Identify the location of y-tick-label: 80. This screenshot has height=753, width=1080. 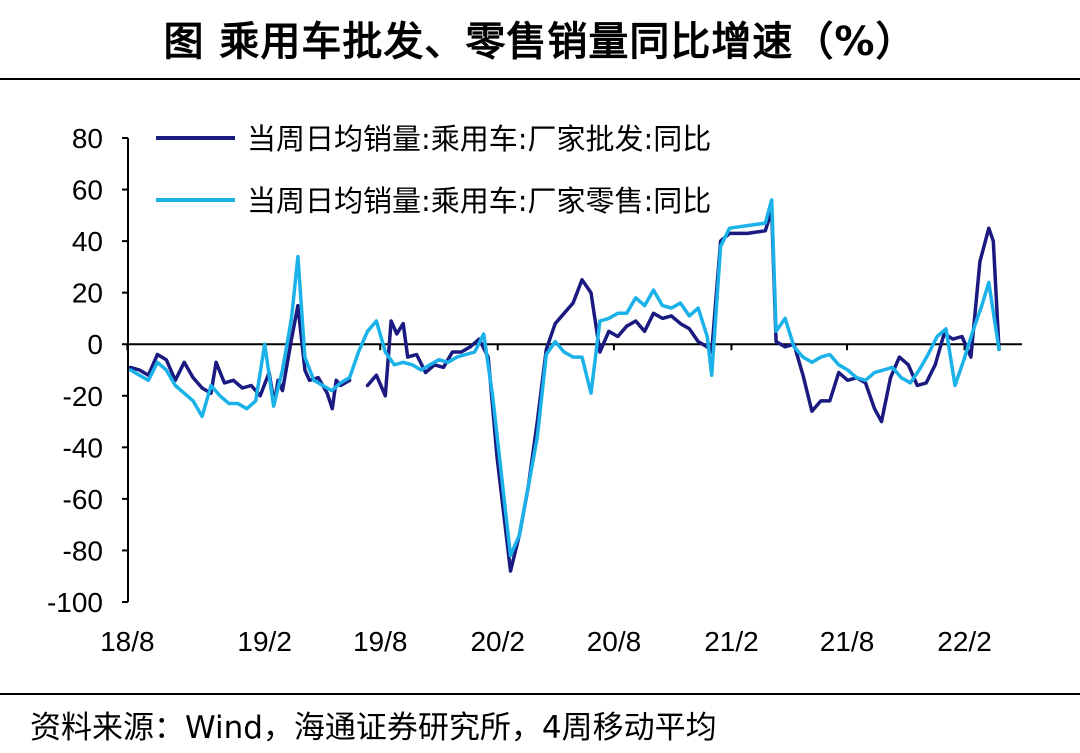
(87, 138).